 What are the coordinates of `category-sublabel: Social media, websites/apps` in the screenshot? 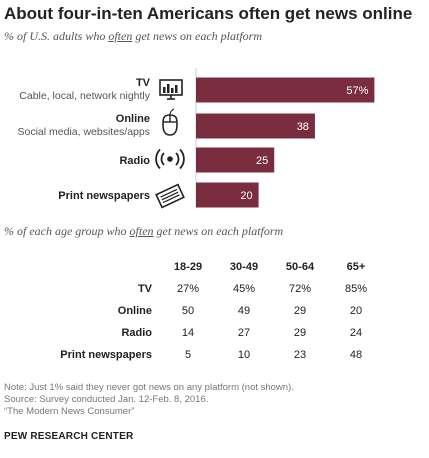 It's located at (84, 132).